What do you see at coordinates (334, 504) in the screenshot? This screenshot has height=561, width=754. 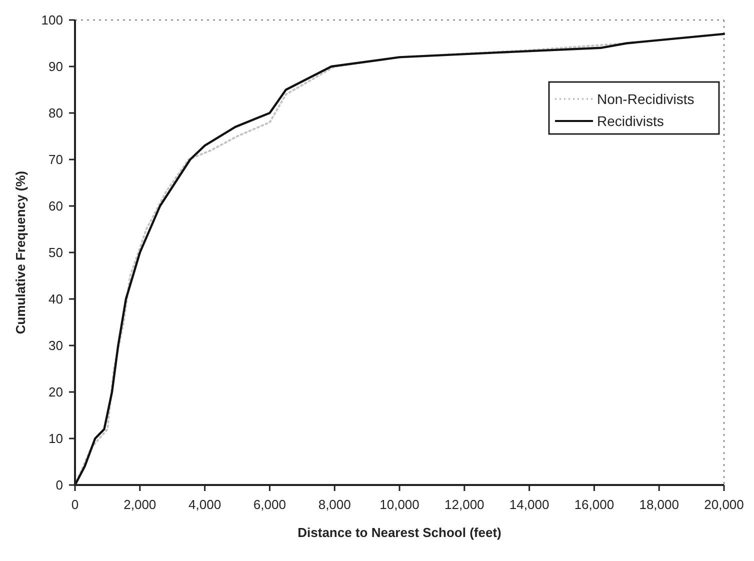 I see `x-tick-label: 8,000` at bounding box center [334, 504].